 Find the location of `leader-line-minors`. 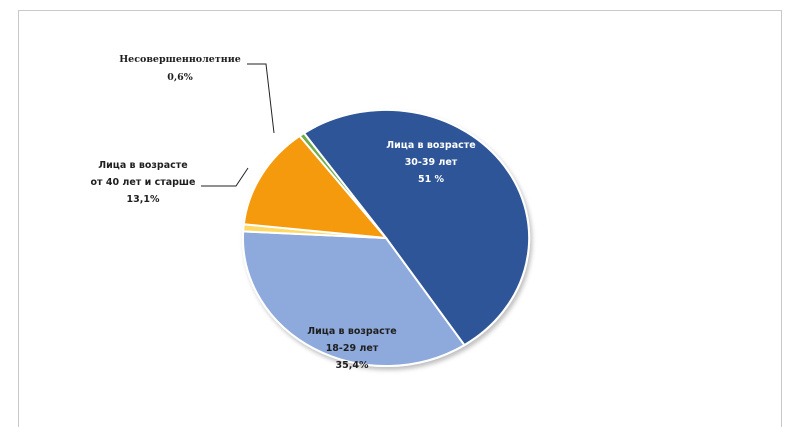

leader-line-minors is located at coordinates (261, 98).